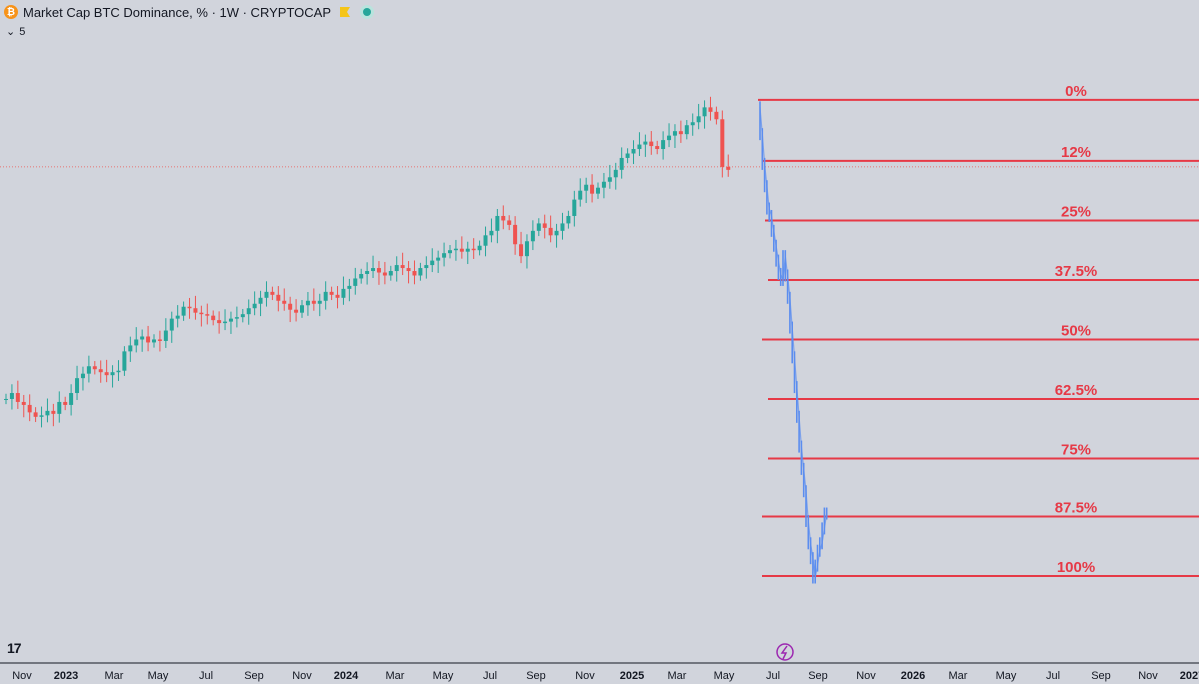 This screenshot has height=684, width=1199. I want to click on x-tick-label: 2023, so click(66, 676).